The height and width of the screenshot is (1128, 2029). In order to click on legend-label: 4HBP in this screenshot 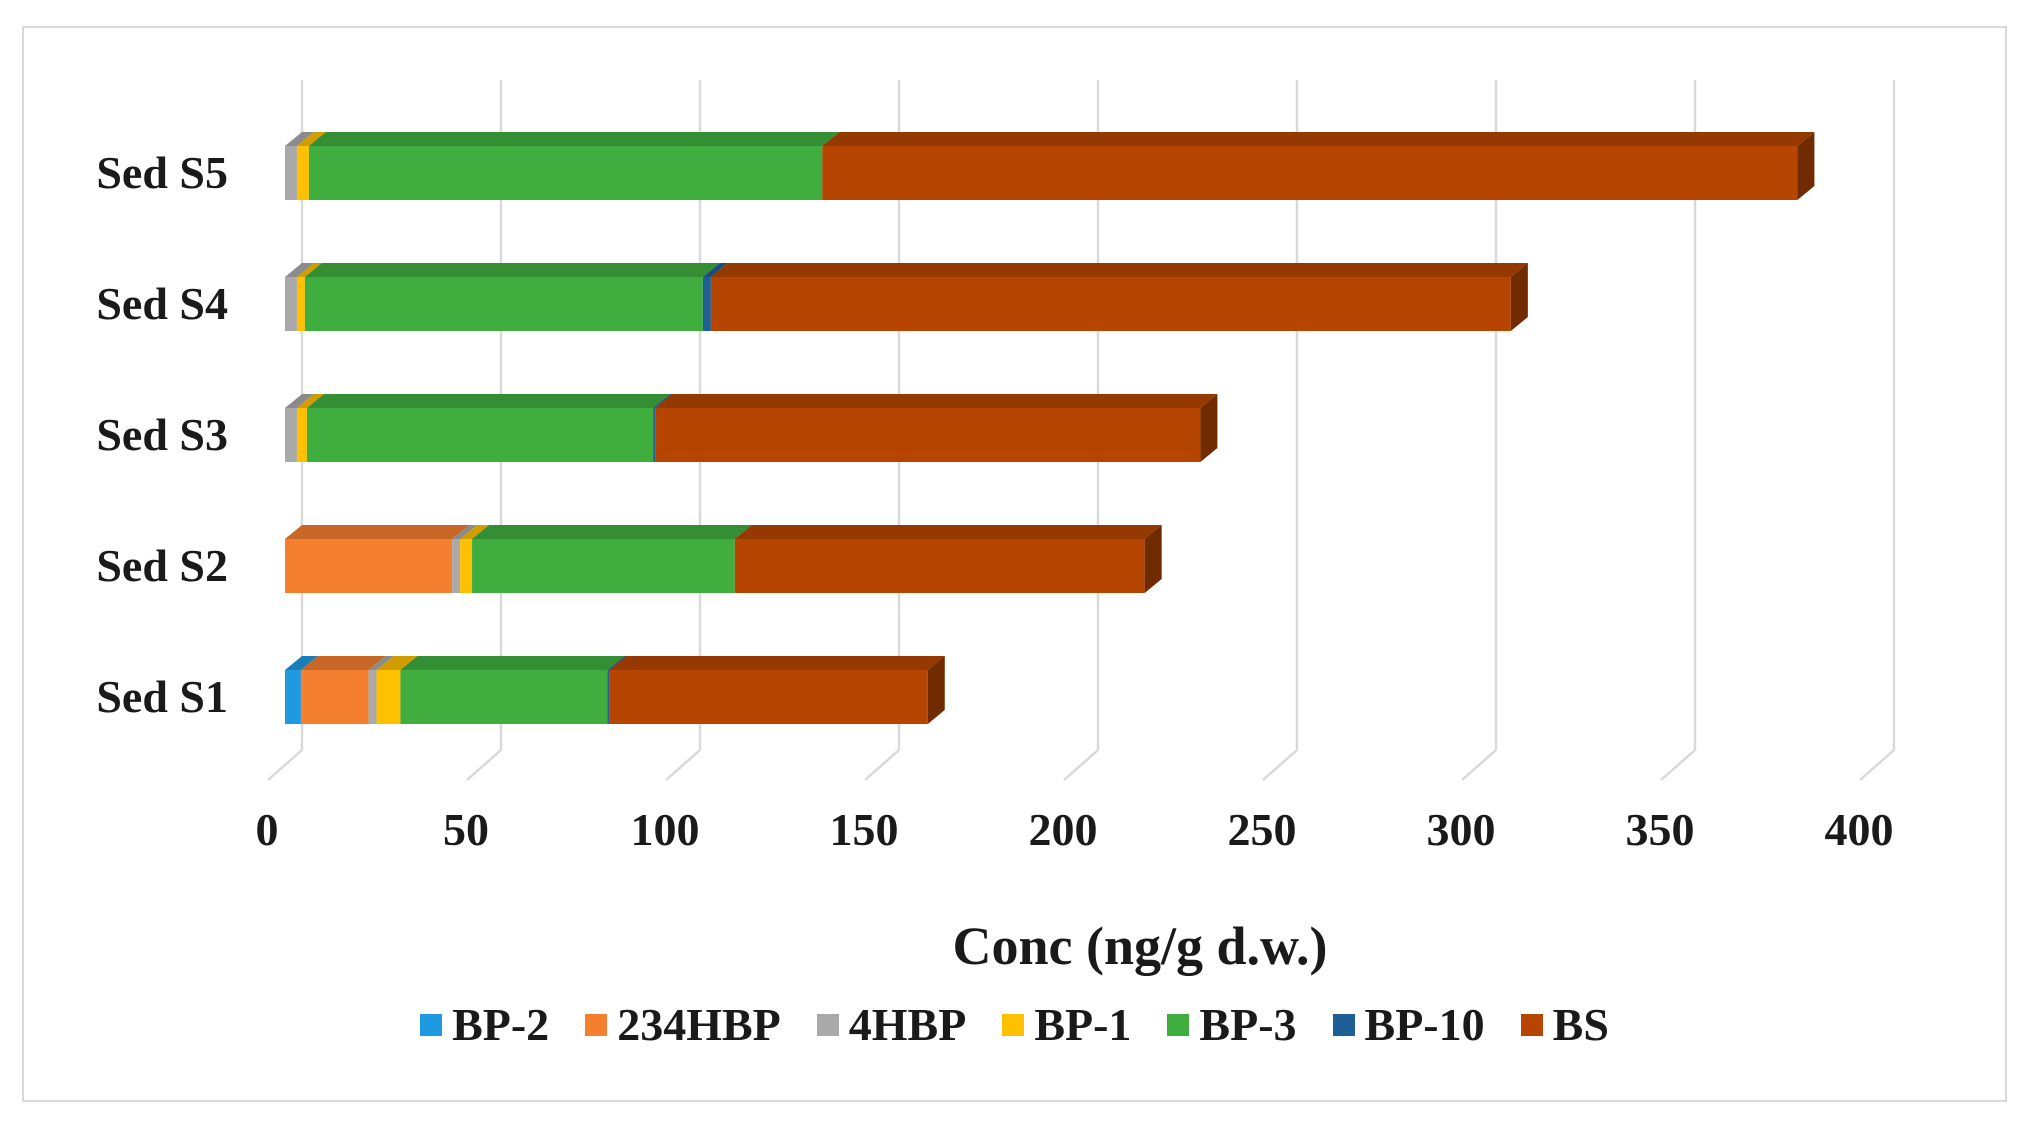, I will do `click(907, 1024)`.